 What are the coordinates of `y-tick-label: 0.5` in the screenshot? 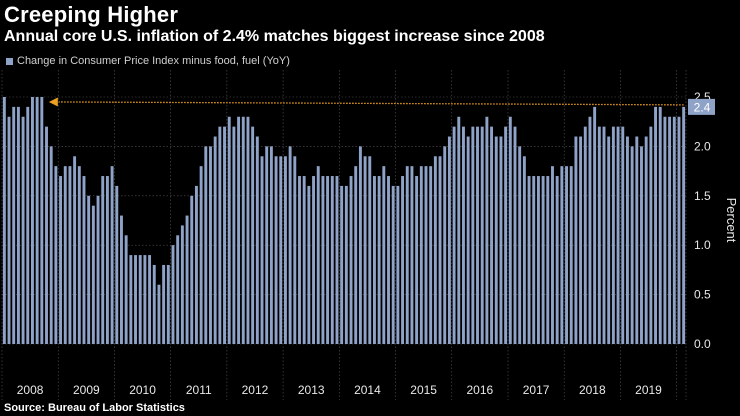 It's located at (702, 295).